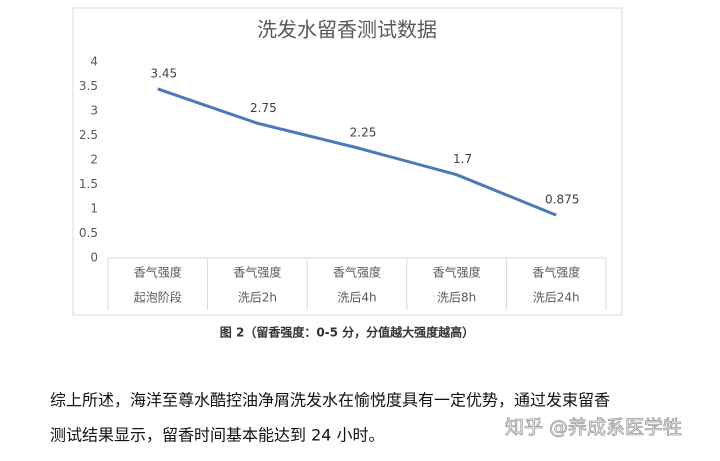 This screenshot has height=461, width=720. What do you see at coordinates (94, 209) in the screenshot?
I see `y-tick-label: 1` at bounding box center [94, 209].